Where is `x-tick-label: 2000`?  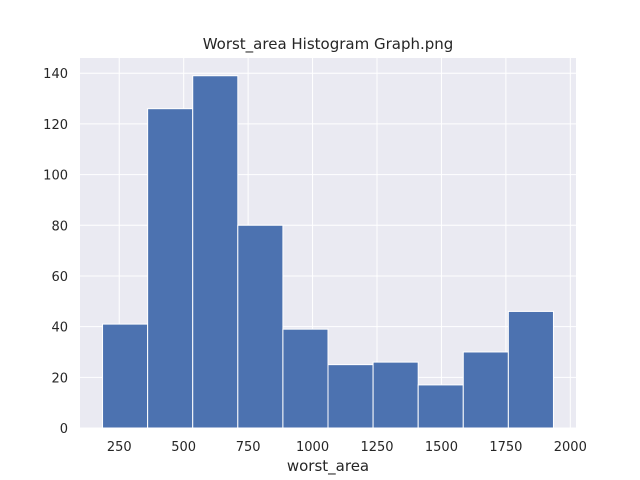 x-tick-label: 2000 is located at coordinates (570, 447).